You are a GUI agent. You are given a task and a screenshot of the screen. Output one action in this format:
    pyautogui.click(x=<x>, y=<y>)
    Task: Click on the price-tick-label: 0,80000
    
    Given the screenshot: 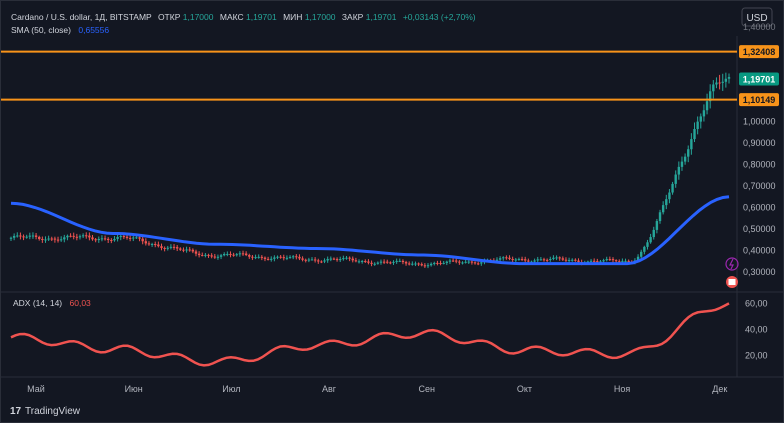 What is the action you would take?
    pyautogui.click(x=759, y=165)
    